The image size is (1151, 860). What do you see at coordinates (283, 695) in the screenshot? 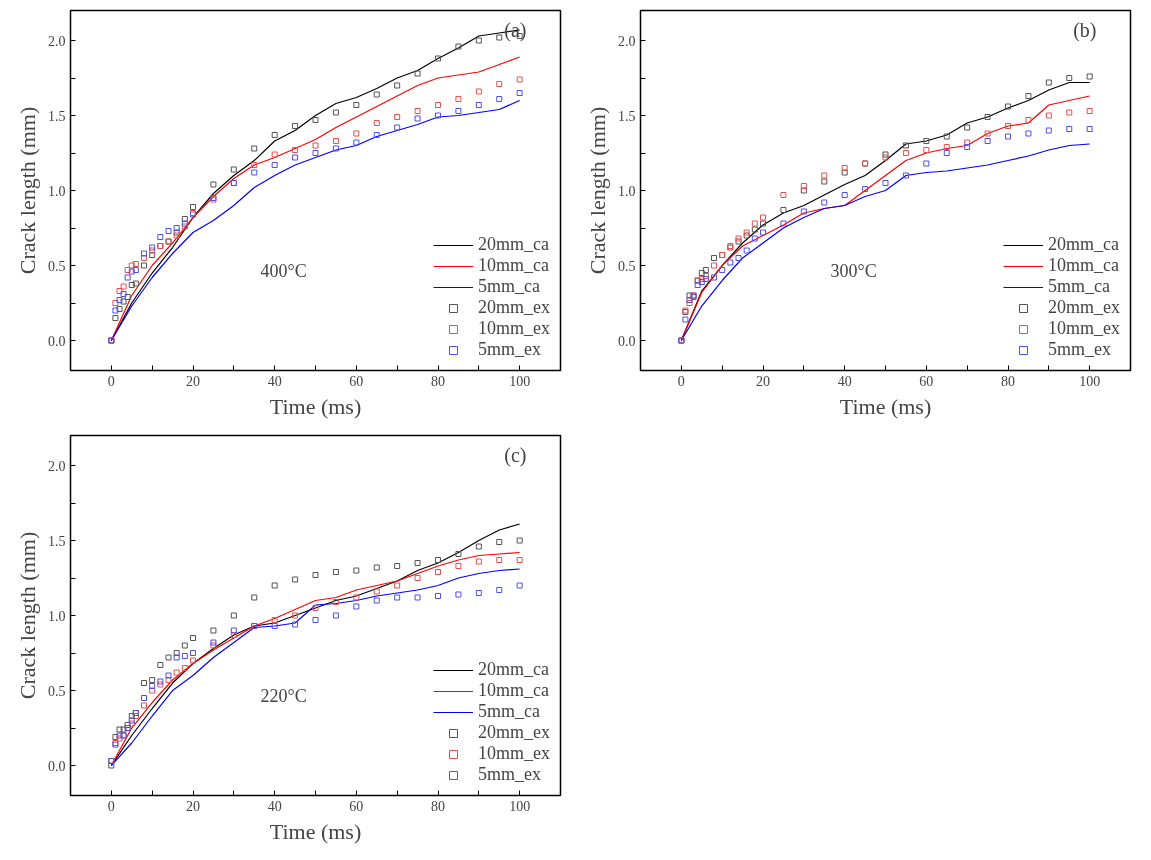
I see `annotation: 220°C` at bounding box center [283, 695].